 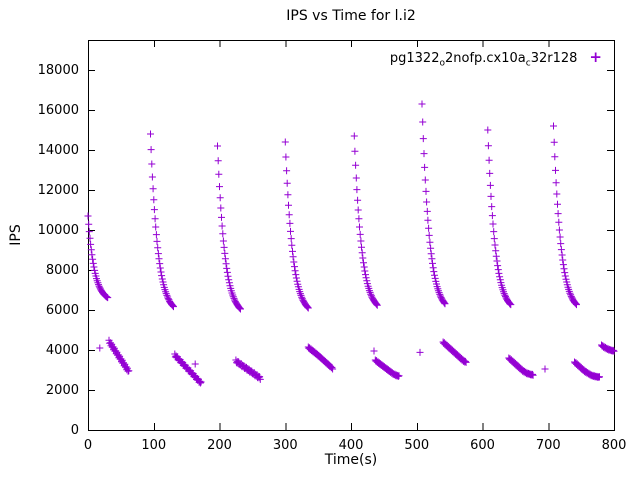 What do you see at coordinates (58, 110) in the screenshot?
I see `y-tick-label: 16000` at bounding box center [58, 110].